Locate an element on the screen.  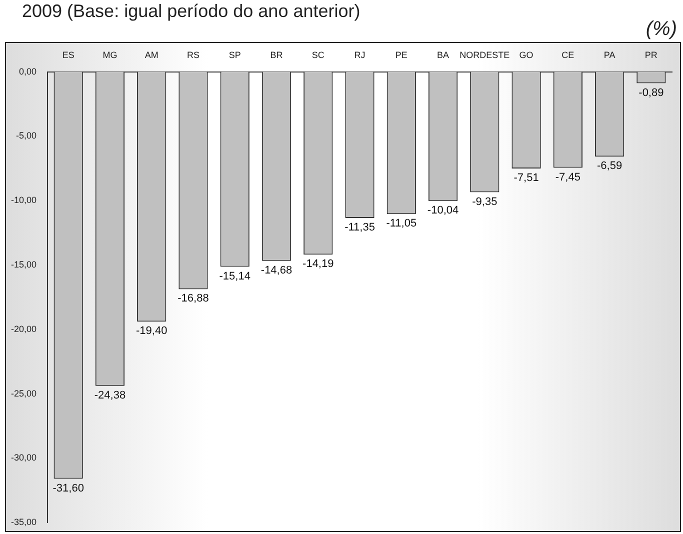
x-tick-label: PA is located at coordinates (610, 55).